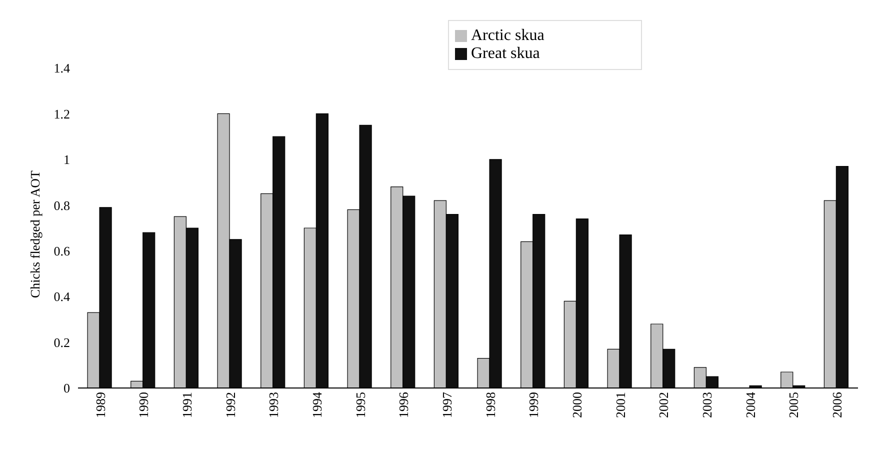  What do you see at coordinates (664, 405) in the screenshot?
I see `x-tick-label: 2002` at bounding box center [664, 405].